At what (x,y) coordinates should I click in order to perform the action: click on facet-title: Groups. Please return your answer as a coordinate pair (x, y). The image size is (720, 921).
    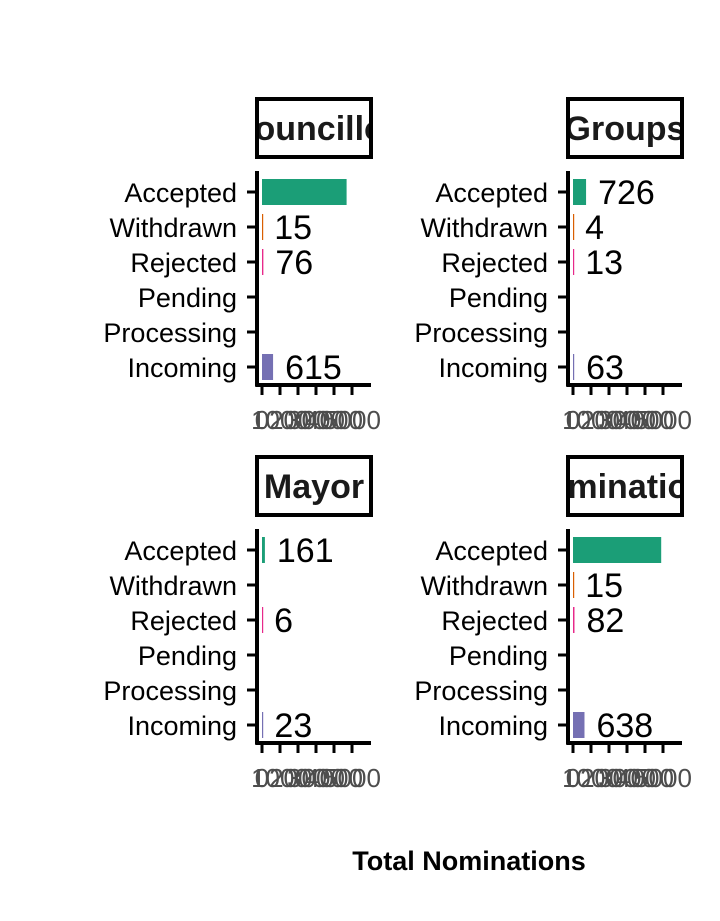
    Looking at the image, I should click on (625, 129).